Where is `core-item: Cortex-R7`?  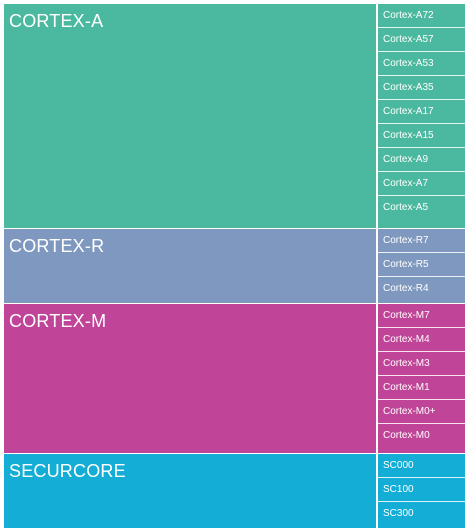
core-item: Cortex-R7 is located at coordinates (421, 241).